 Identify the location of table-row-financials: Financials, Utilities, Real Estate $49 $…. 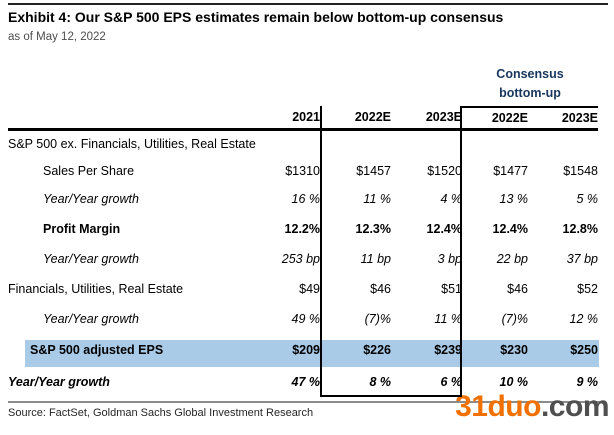
(303, 289).